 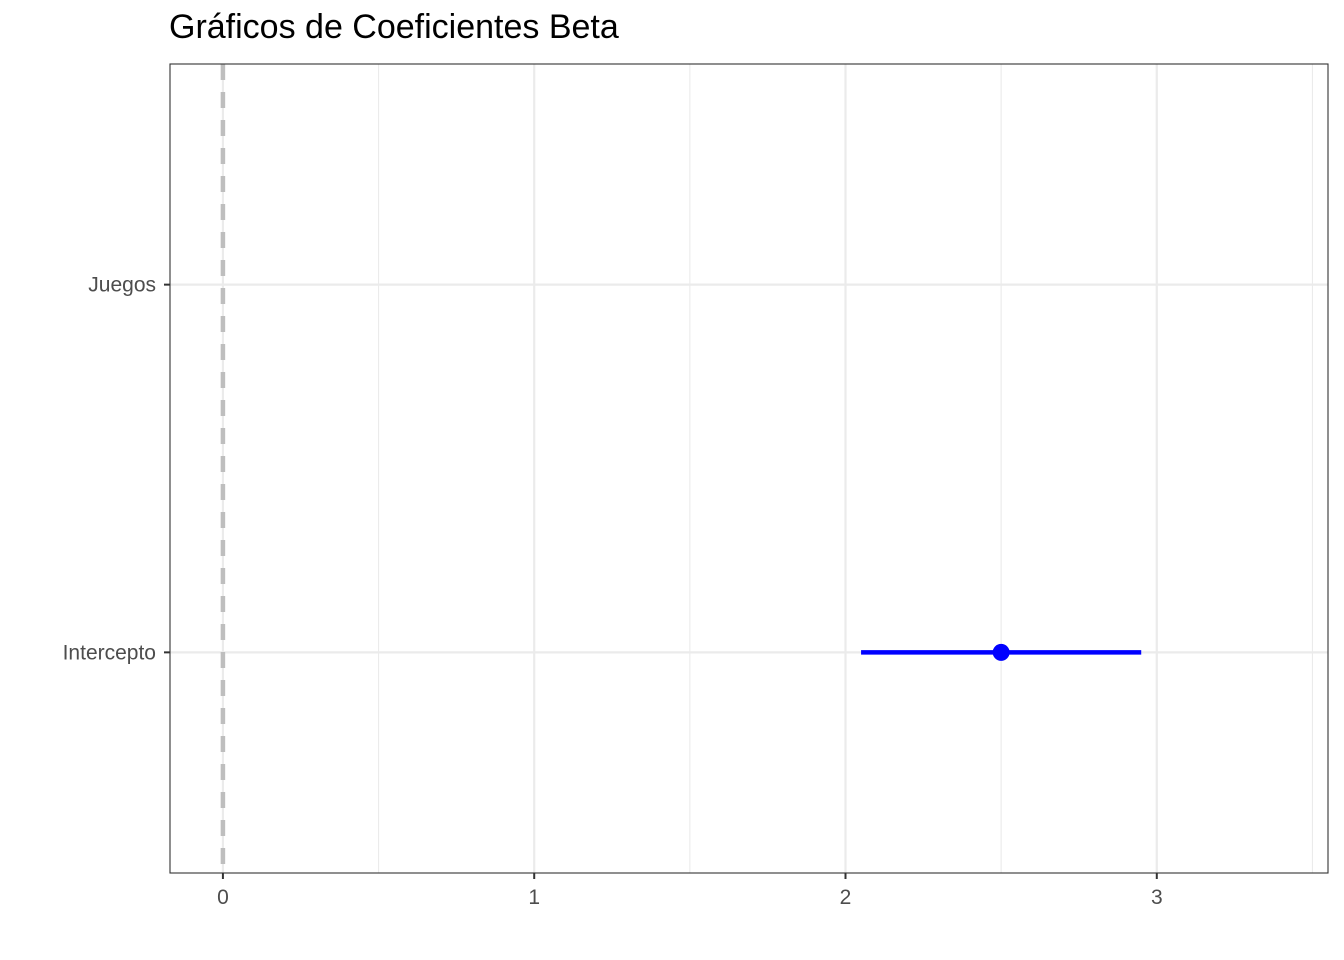 What do you see at coordinates (223, 897) in the screenshot?
I see `x-tick-label: 0` at bounding box center [223, 897].